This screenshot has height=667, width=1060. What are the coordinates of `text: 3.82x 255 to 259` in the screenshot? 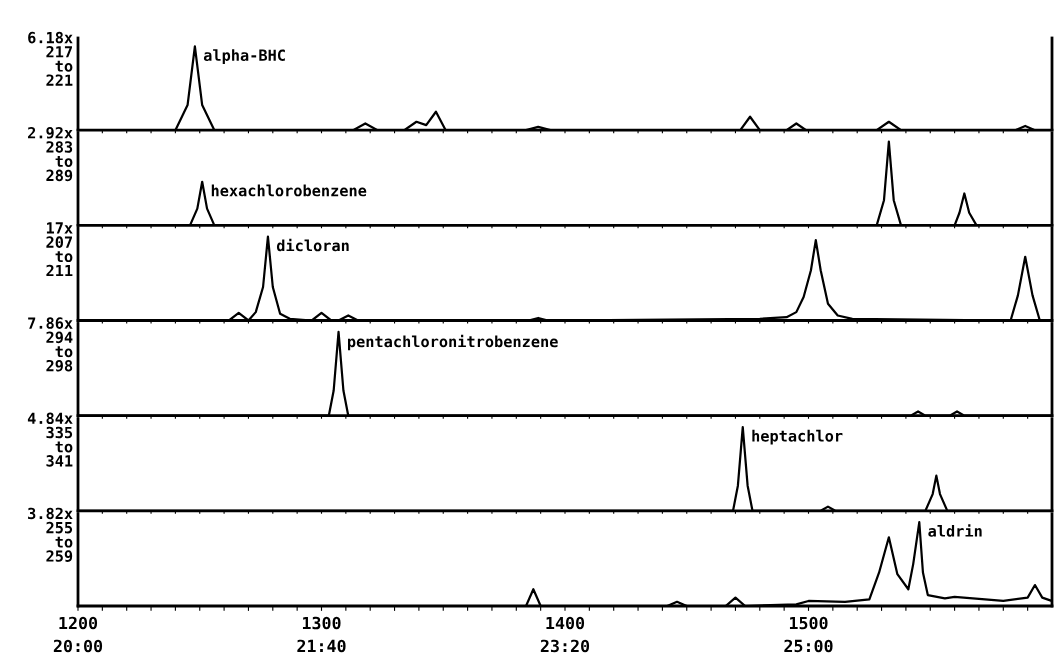 It's located at (50, 534).